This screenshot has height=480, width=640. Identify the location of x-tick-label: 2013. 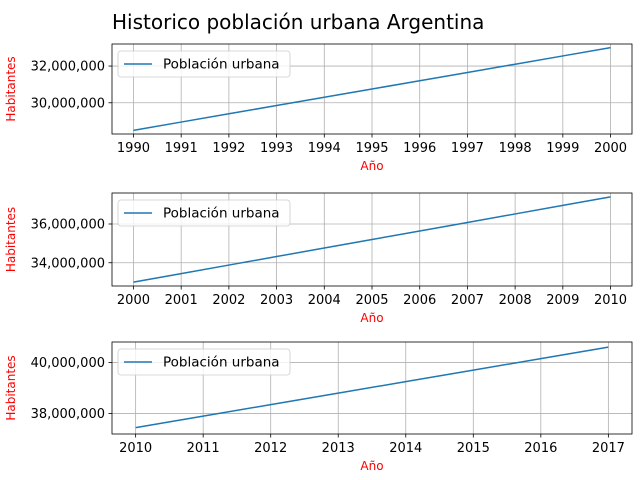
(338, 448).